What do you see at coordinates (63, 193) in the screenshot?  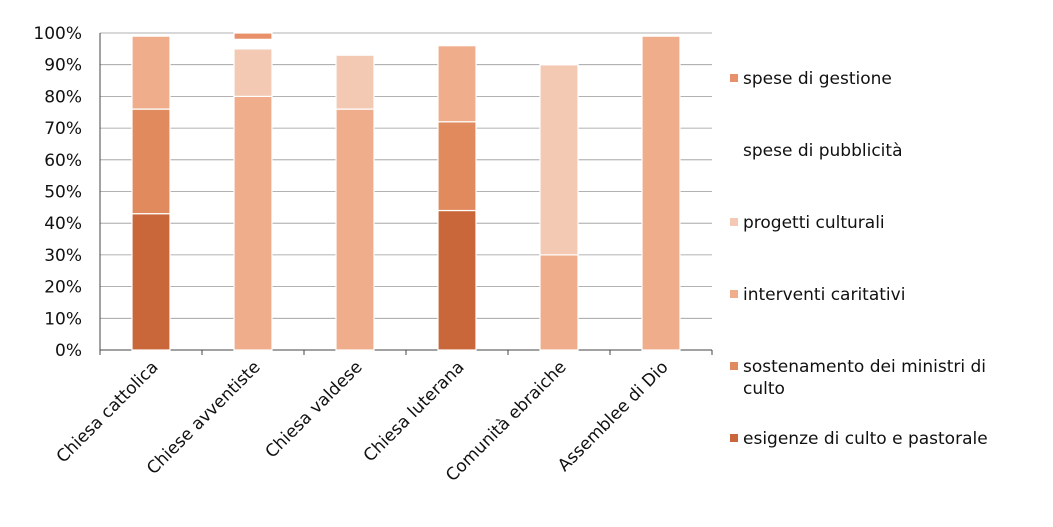 I see `y-tick-label: 50%` at bounding box center [63, 193].